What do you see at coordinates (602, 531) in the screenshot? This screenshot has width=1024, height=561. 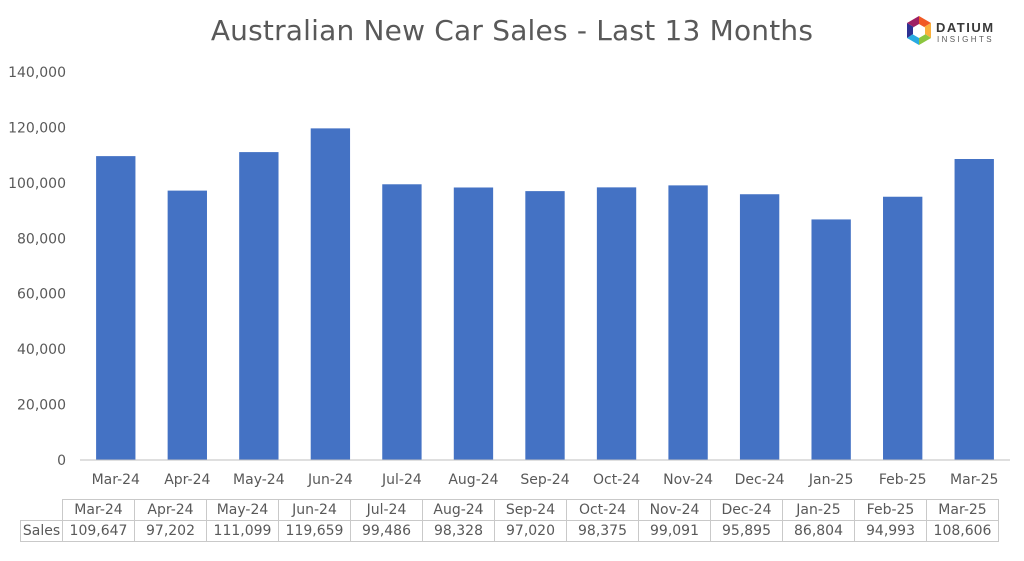 I see `data-table-value: 98,375` at bounding box center [602, 531].